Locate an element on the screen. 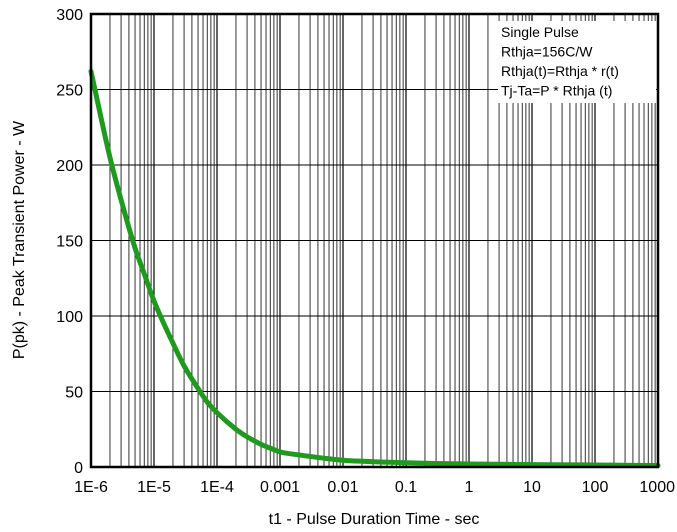 The height and width of the screenshot is (532, 677). y-tick-label: 200 is located at coordinates (69, 166).